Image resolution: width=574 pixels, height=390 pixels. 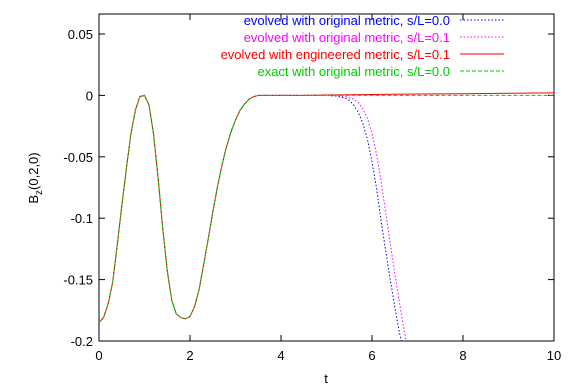 I want to click on x-tick-label: 2, so click(x=189, y=355).